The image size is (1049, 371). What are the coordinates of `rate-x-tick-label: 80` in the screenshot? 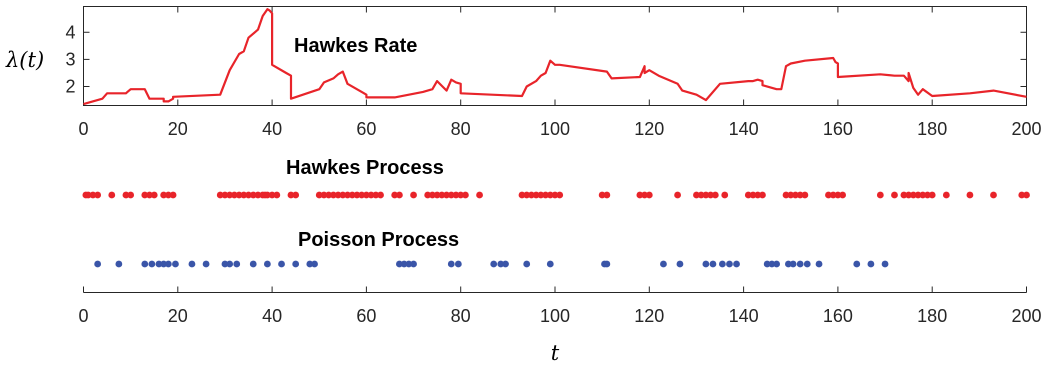 It's located at (461, 129).